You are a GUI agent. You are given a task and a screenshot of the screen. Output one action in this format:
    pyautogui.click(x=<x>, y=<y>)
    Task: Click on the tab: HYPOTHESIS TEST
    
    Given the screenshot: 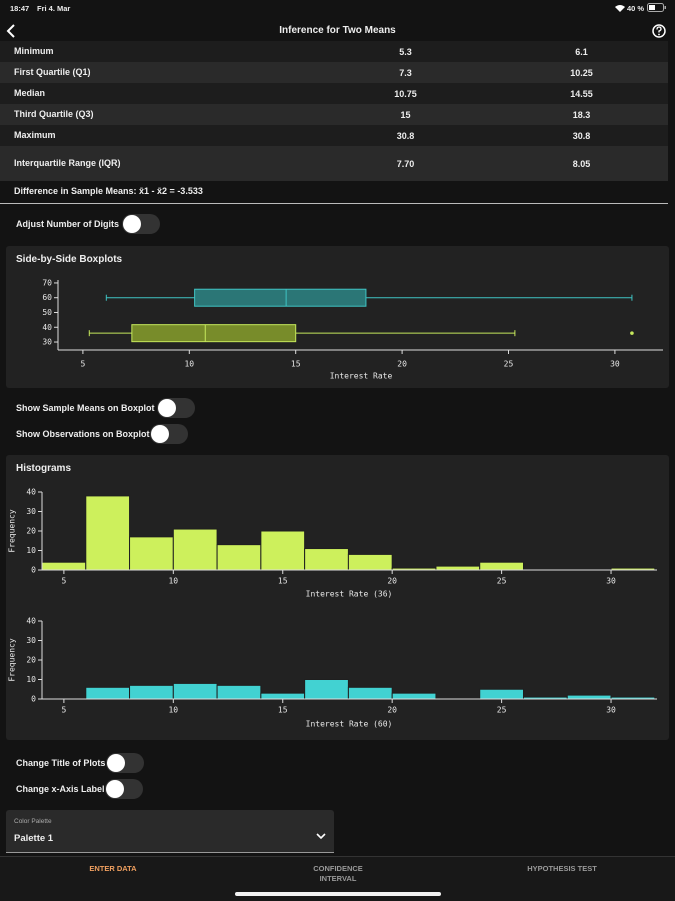 What is the action you would take?
    pyautogui.click(x=562, y=868)
    